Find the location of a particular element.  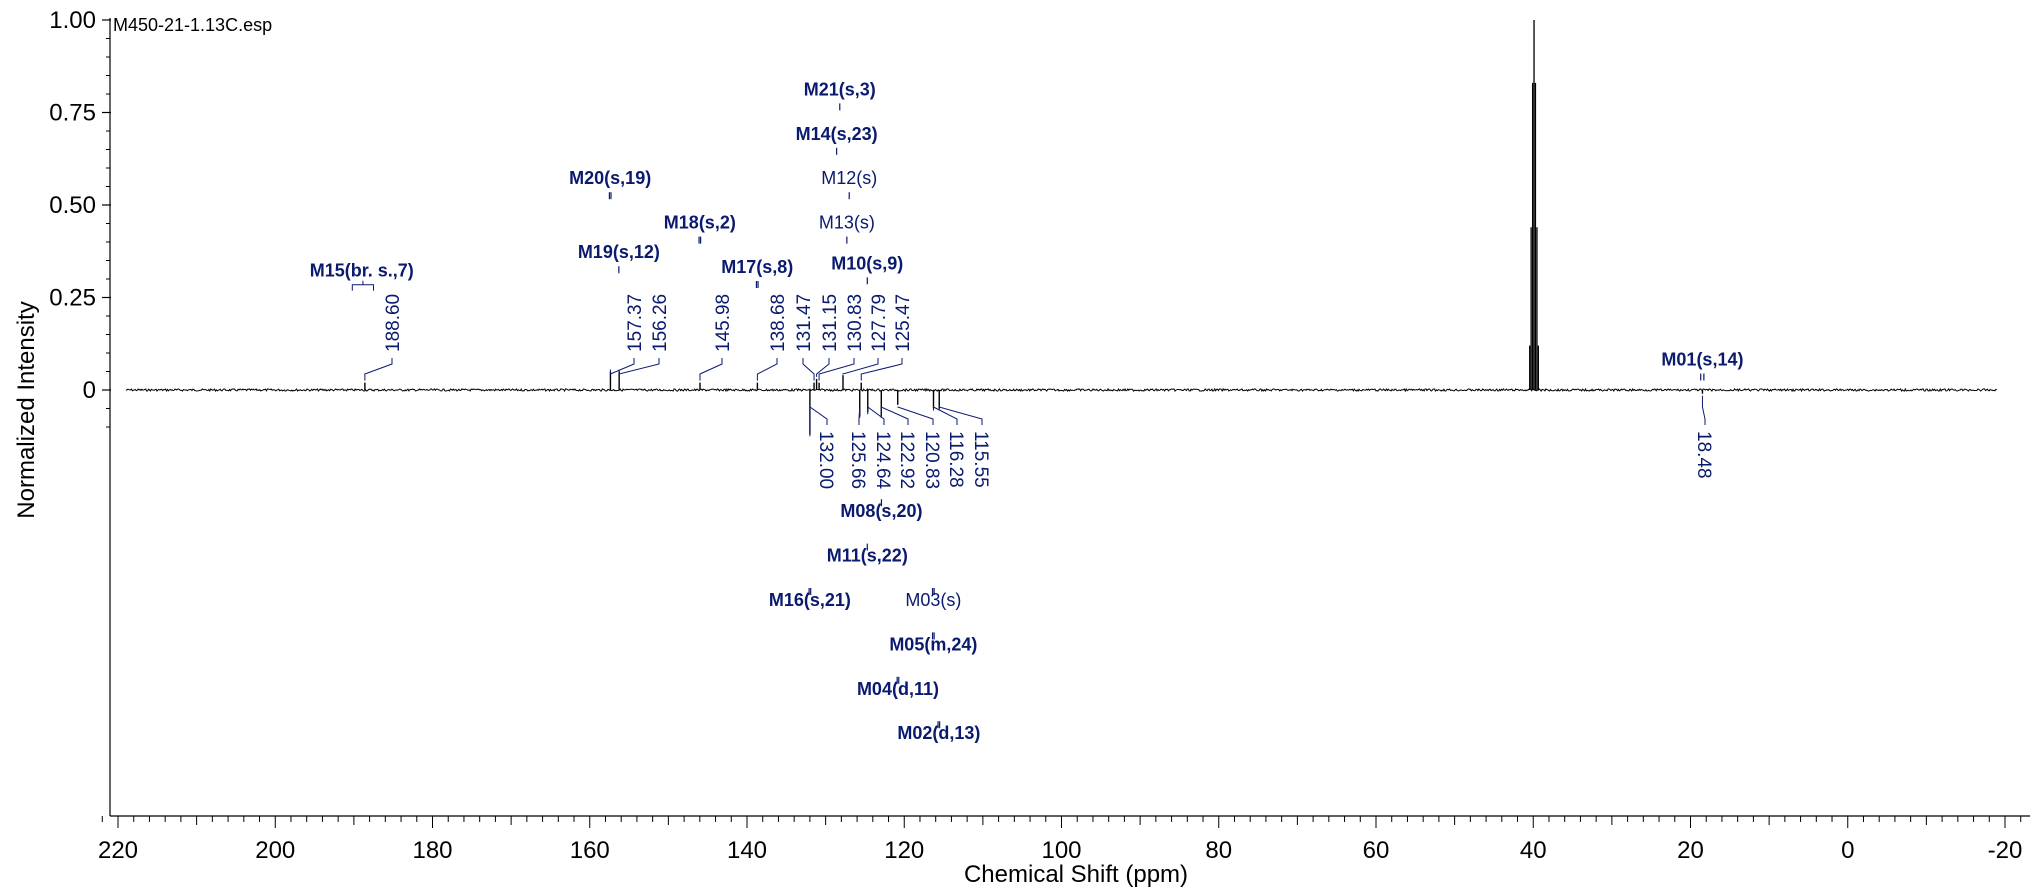

multiplet-label: M05(m,24) is located at coordinates (933, 644).